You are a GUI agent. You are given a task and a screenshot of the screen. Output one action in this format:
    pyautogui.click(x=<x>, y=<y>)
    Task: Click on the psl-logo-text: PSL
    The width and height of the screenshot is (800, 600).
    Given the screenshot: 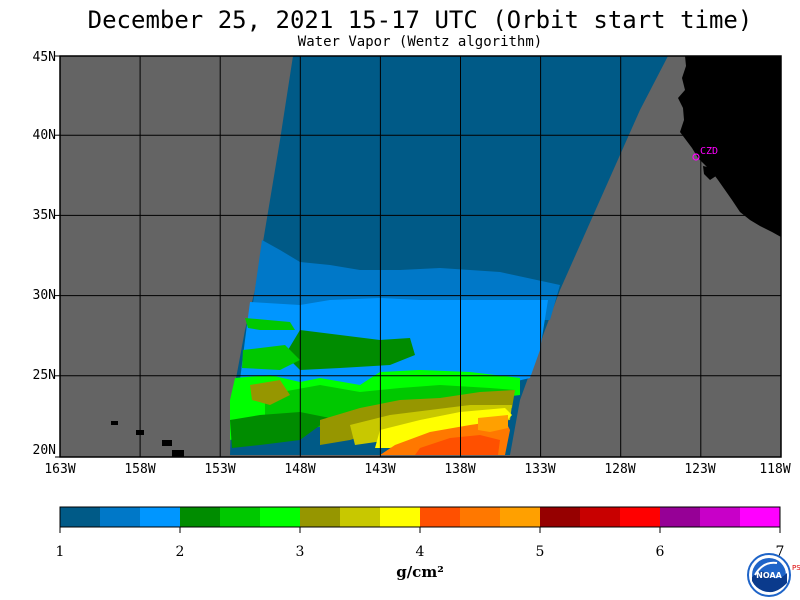 What is the action you would take?
    pyautogui.click(x=796, y=568)
    